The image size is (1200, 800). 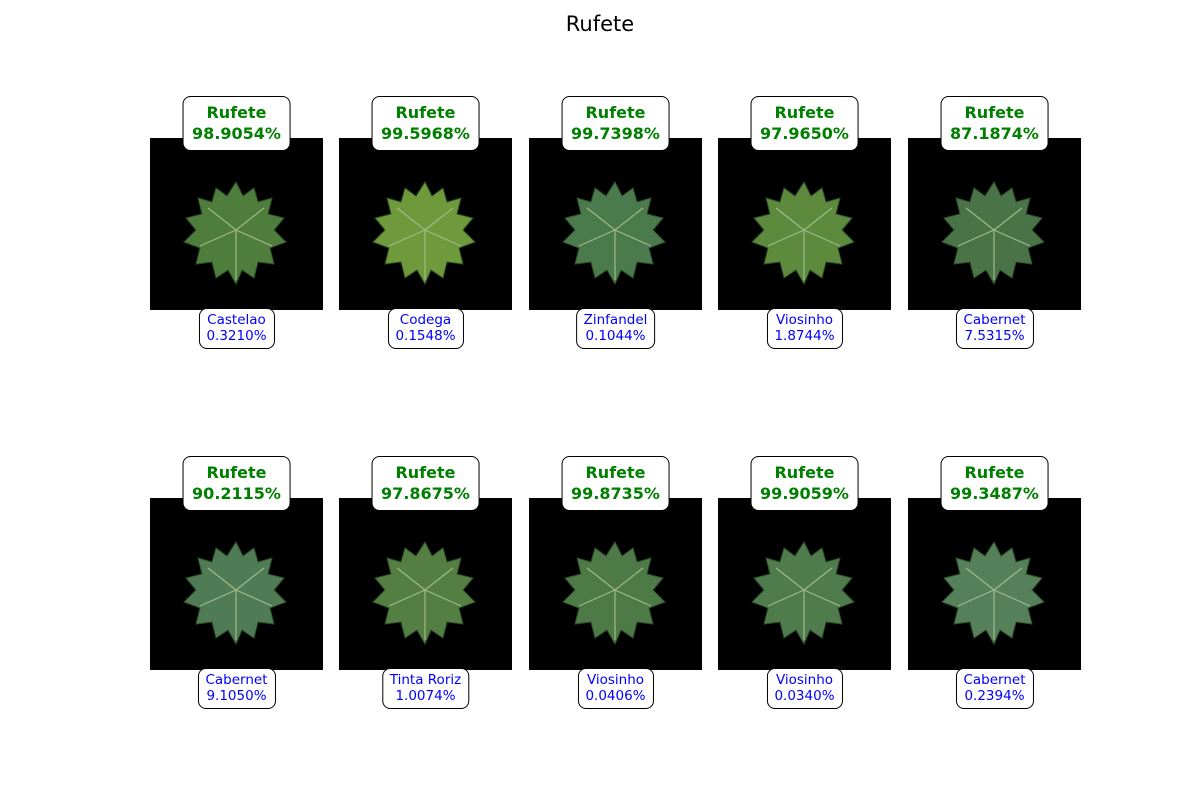 I want to click on second-prediction-label: Viosinho 1.8744%, so click(x=804, y=328).